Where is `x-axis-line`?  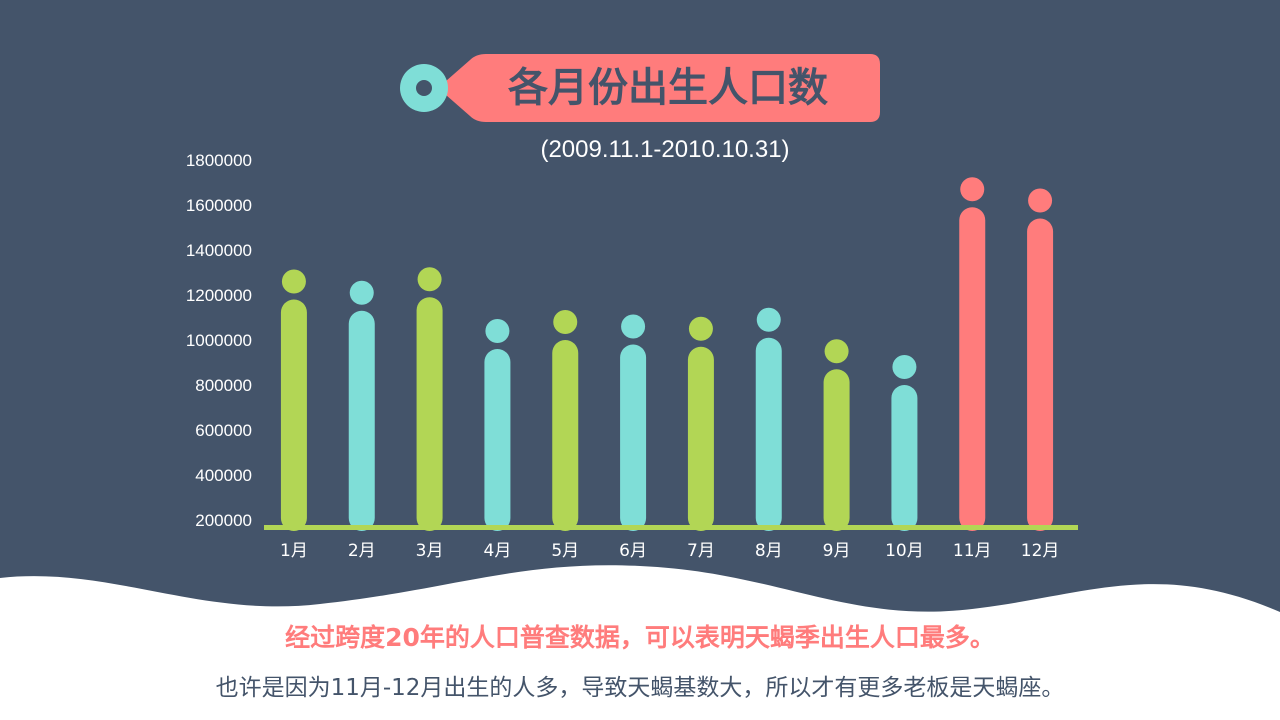
x-axis-line is located at coordinates (671, 527).